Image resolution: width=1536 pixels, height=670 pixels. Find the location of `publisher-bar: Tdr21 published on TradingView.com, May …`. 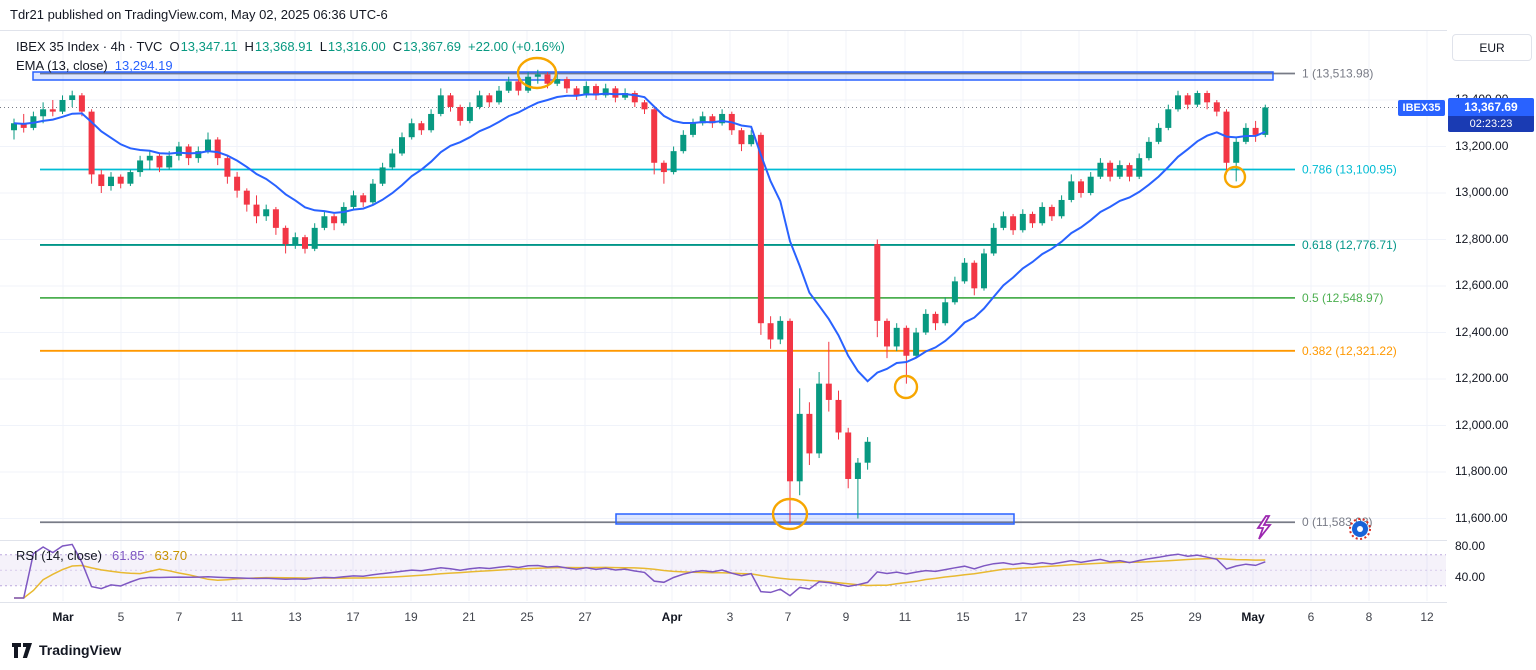

publisher-bar: Tdr21 published on TradingView.com, May … is located at coordinates (768, 15).